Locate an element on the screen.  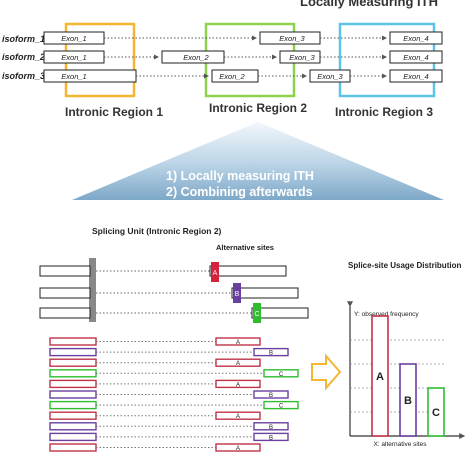
site-c-label: C is located at coordinates (256, 314).